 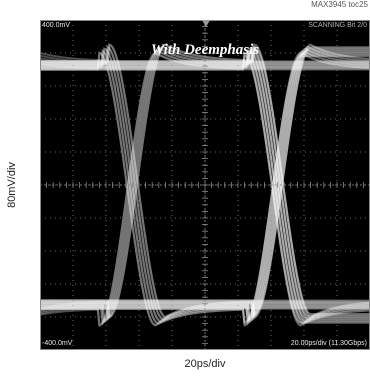 What do you see at coordinates (56, 25) in the screenshot?
I see `top-voltage-readout: 400.0mV` at bounding box center [56, 25].